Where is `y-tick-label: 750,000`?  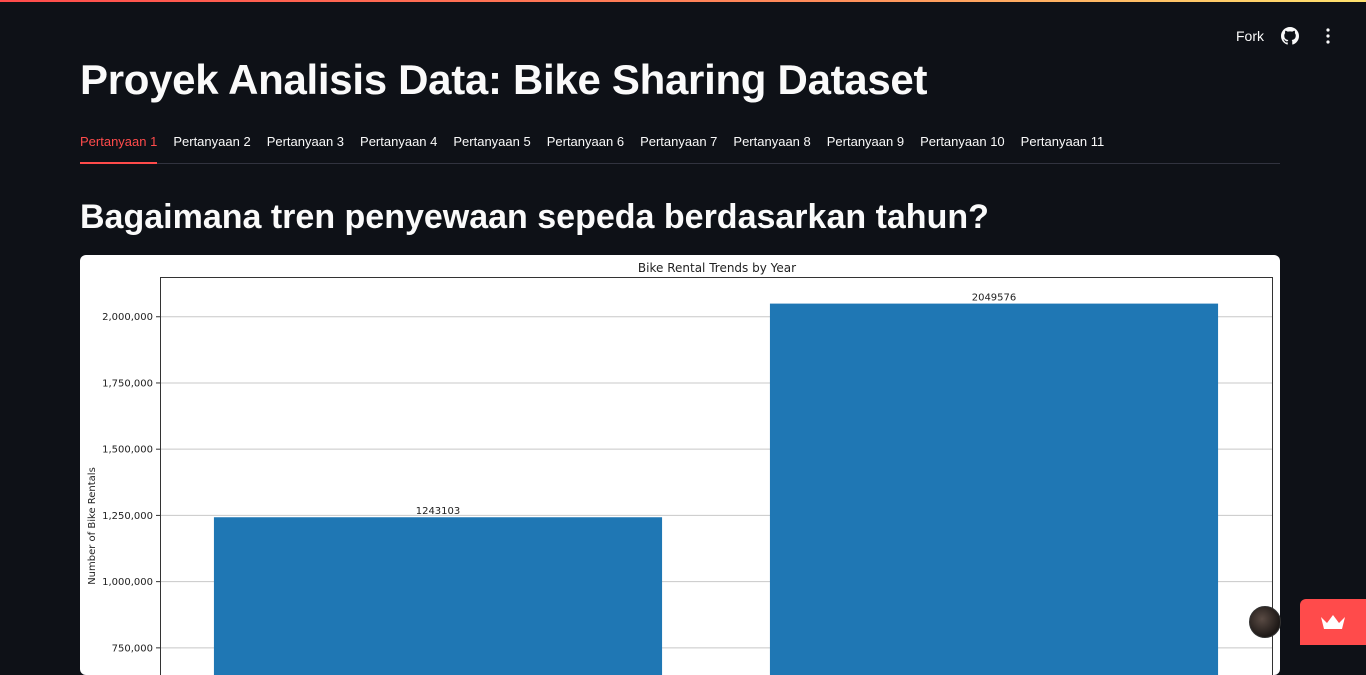 y-tick-label: 750,000 is located at coordinates (132, 648).